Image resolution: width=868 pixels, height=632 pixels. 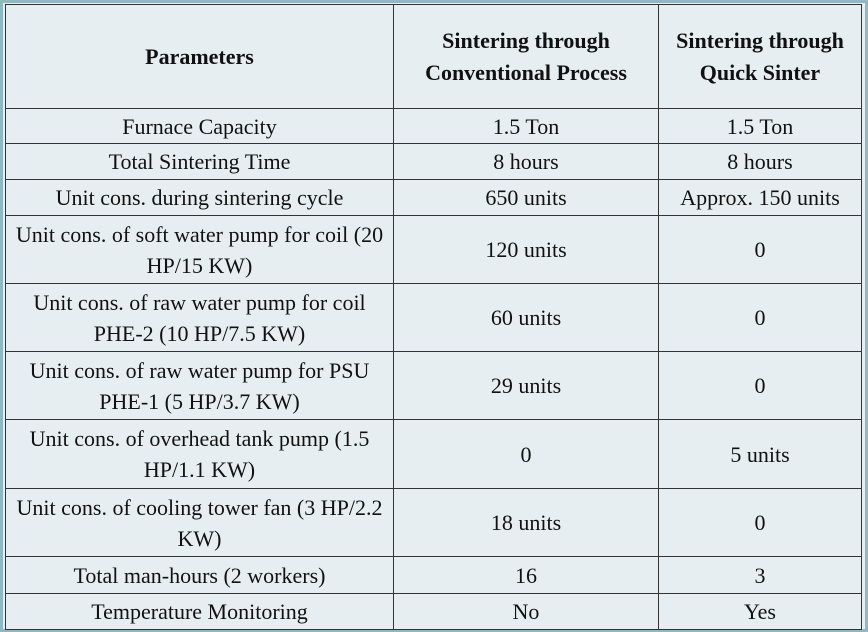 What do you see at coordinates (526, 522) in the screenshot?
I see `table-cell: 18 units` at bounding box center [526, 522].